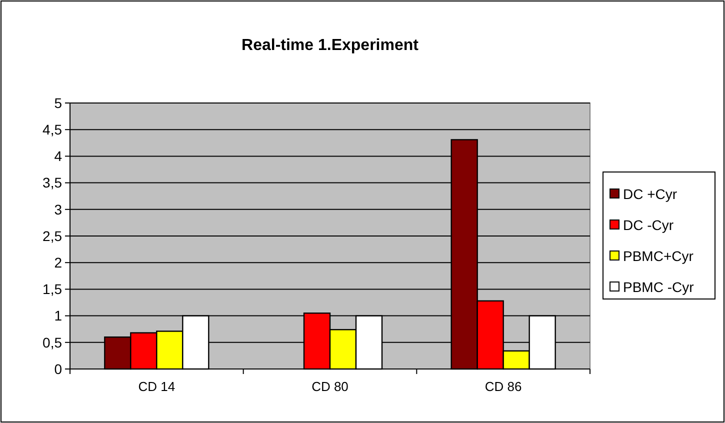 This screenshot has height=423, width=725. What do you see at coordinates (648, 224) in the screenshot?
I see `legend-label: DC -Cyr` at bounding box center [648, 224].